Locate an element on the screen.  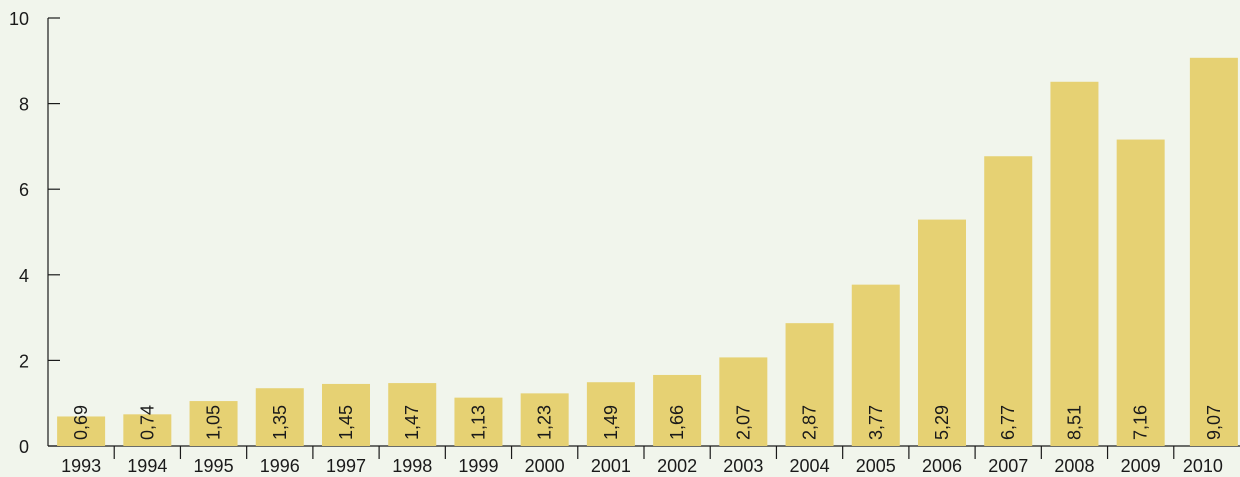
bar-value-label: 5,29 is located at coordinates (942, 422).